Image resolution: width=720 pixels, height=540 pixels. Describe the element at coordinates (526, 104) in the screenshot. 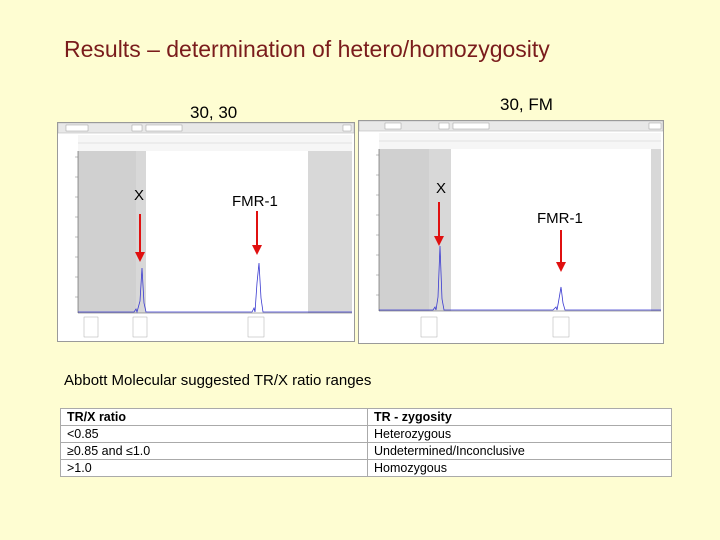

I see `right-panel-label: 30, FM` at that location.